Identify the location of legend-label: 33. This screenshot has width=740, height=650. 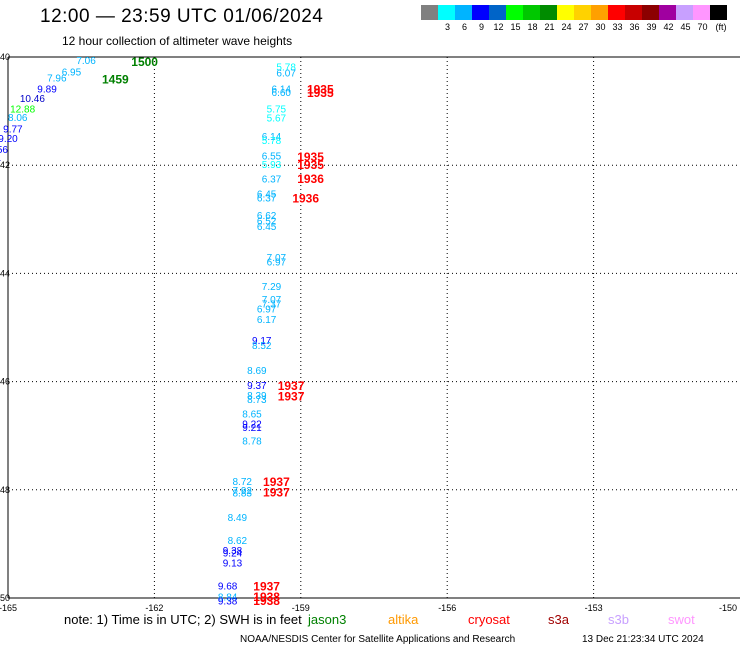
(617, 27).